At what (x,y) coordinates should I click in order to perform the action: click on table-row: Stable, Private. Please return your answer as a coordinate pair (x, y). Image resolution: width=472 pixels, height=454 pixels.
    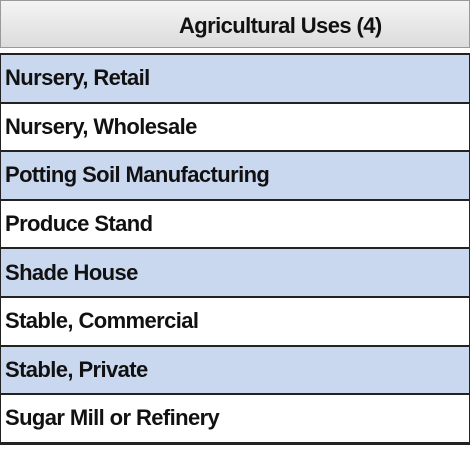
    Looking at the image, I should click on (235, 371).